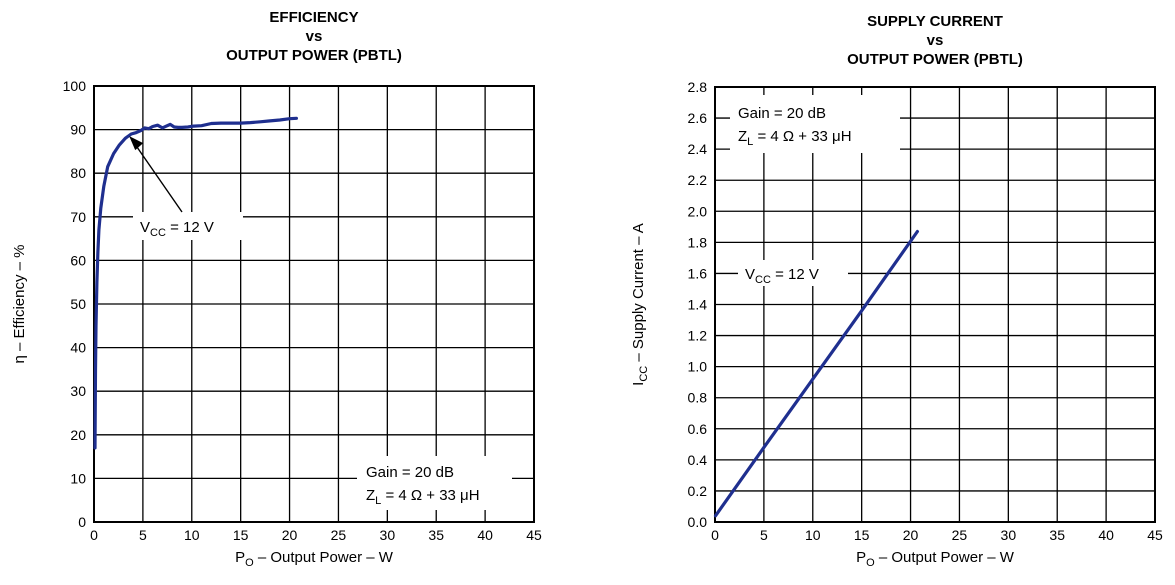 The width and height of the screenshot is (1175, 585). What do you see at coordinates (698, 398) in the screenshot?
I see `y-tick-label: 0.8` at bounding box center [698, 398].